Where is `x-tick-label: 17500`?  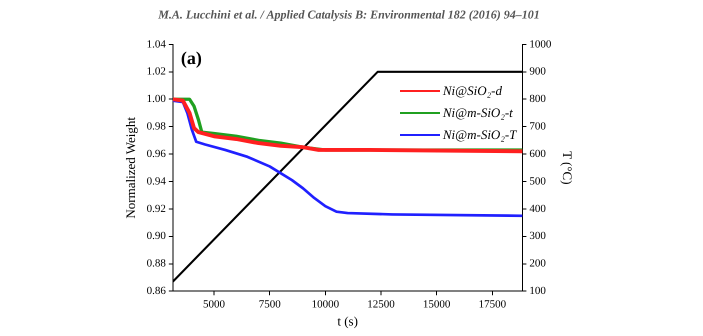
x-tick-label: 17500 is located at coordinates (492, 304).